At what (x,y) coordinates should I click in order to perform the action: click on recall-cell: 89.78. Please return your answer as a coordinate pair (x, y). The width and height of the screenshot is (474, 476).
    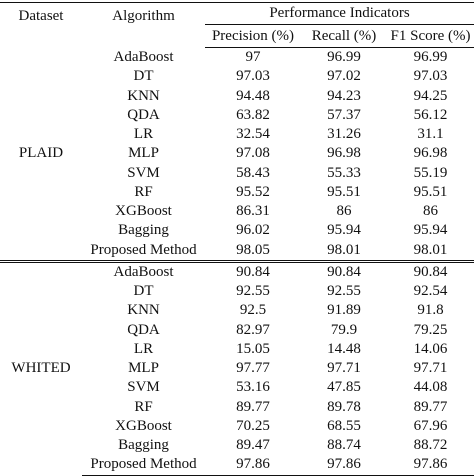
    Looking at the image, I should click on (344, 406).